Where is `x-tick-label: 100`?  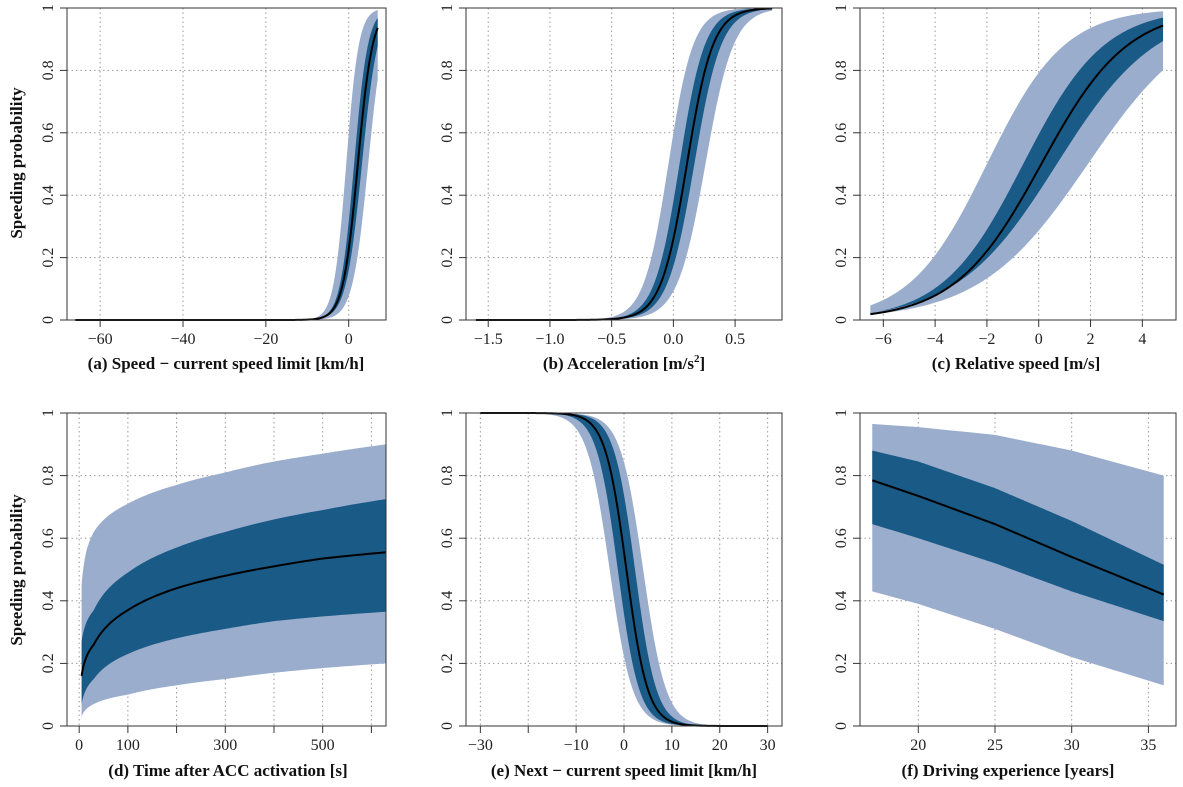 x-tick-label: 100 is located at coordinates (128, 745).